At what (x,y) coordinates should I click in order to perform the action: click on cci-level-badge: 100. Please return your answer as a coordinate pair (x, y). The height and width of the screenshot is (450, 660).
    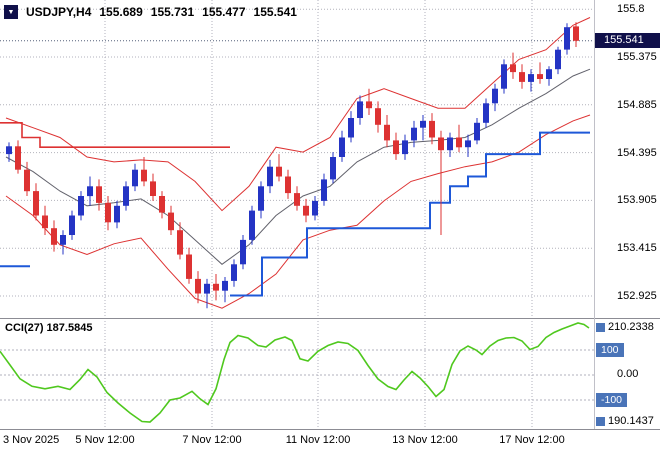
    Looking at the image, I should click on (610, 350).